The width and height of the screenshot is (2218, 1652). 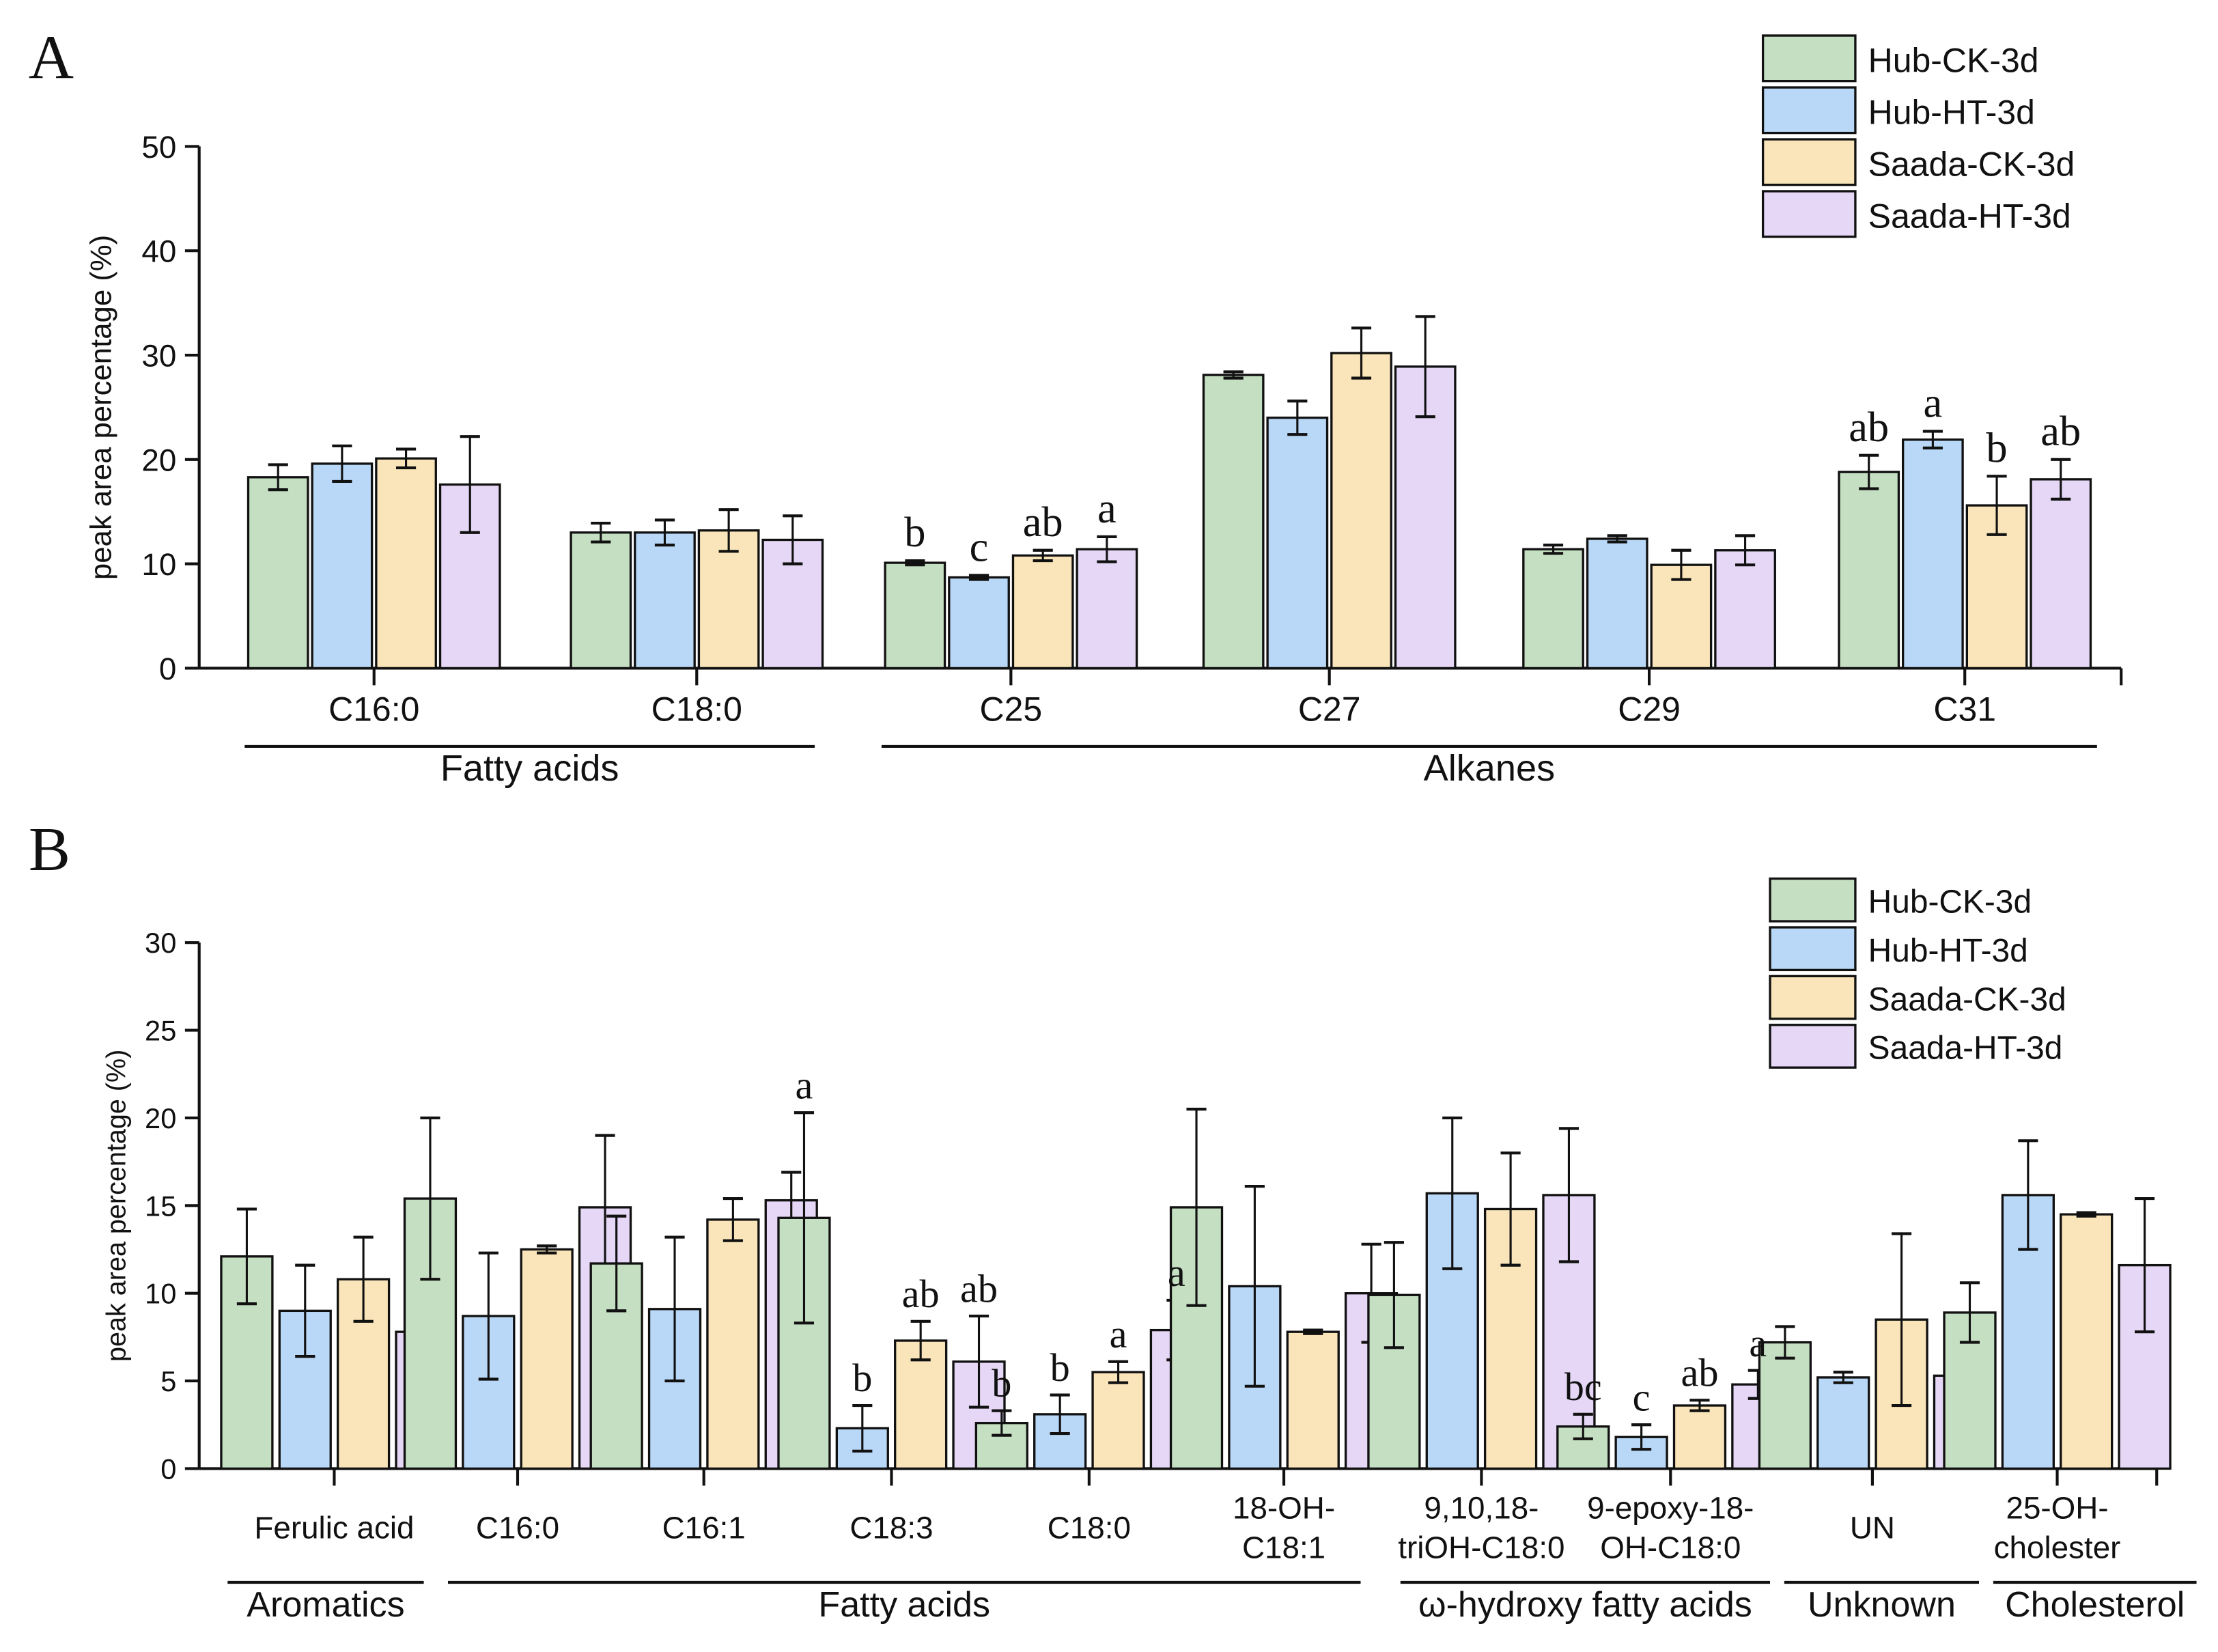 I want to click on category-label: C18:3, so click(x=891, y=1527).